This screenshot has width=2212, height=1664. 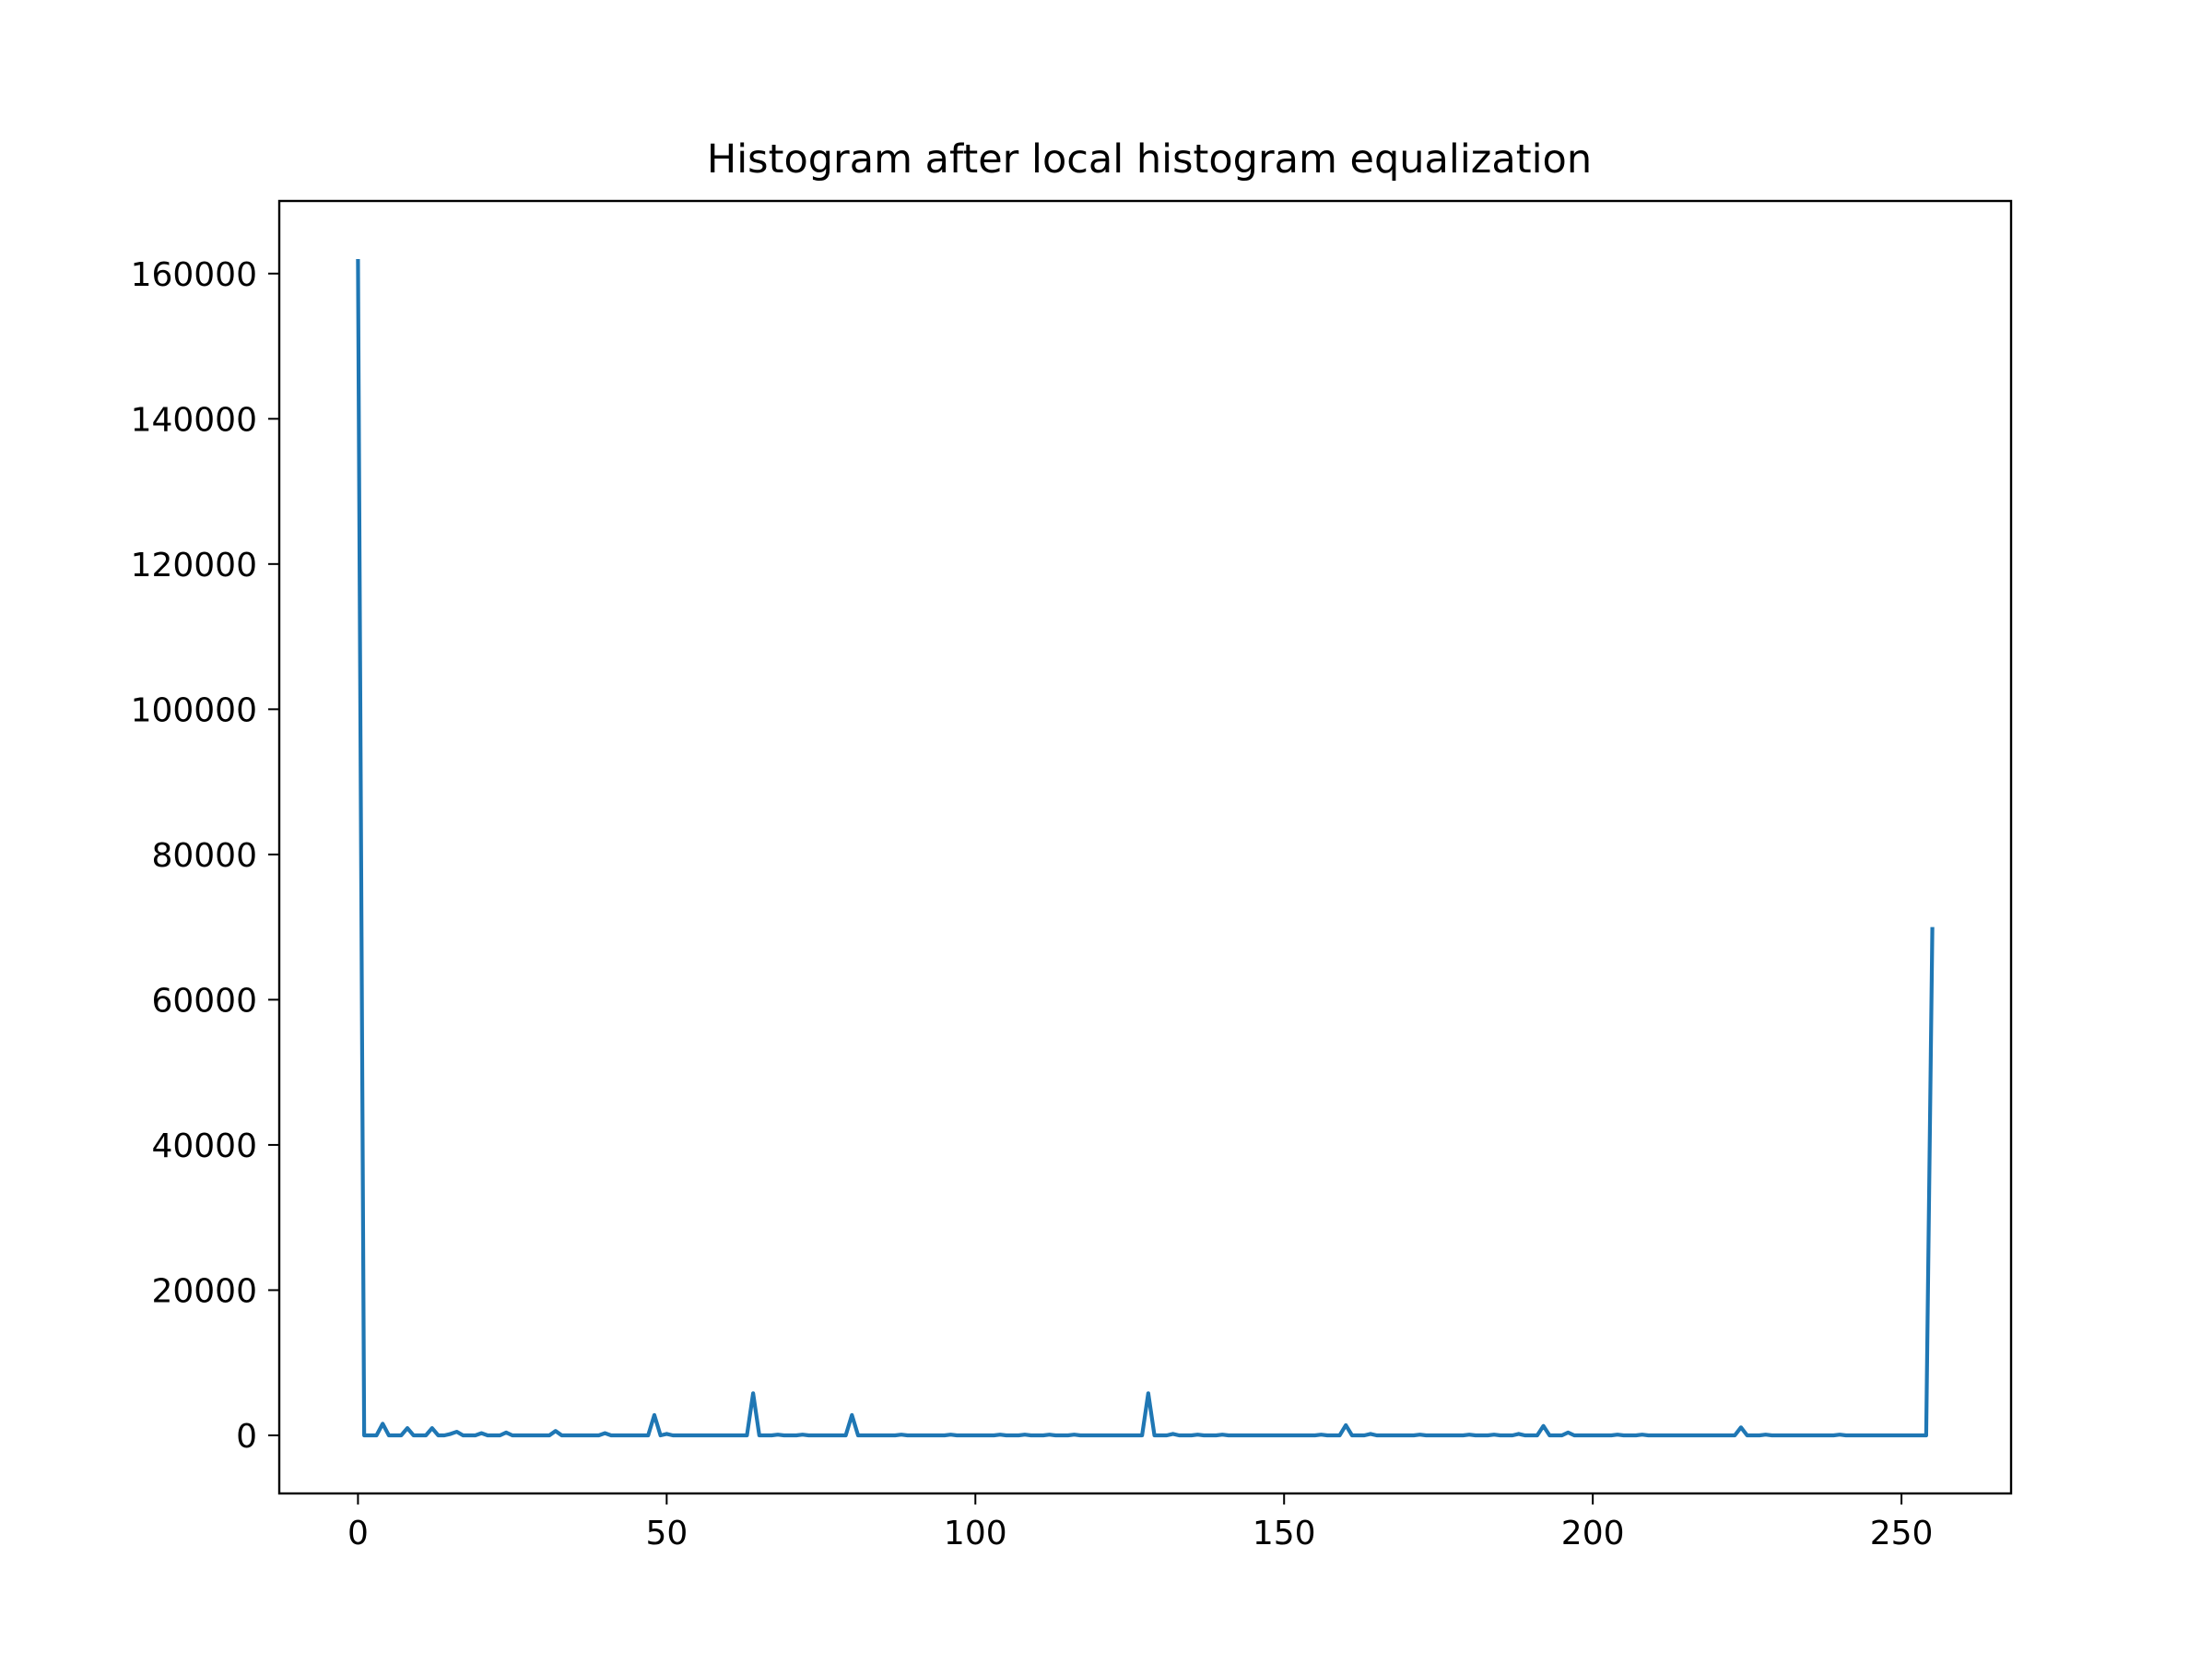 What do you see at coordinates (204, 1291) in the screenshot?
I see `y-tick-label: 20000` at bounding box center [204, 1291].